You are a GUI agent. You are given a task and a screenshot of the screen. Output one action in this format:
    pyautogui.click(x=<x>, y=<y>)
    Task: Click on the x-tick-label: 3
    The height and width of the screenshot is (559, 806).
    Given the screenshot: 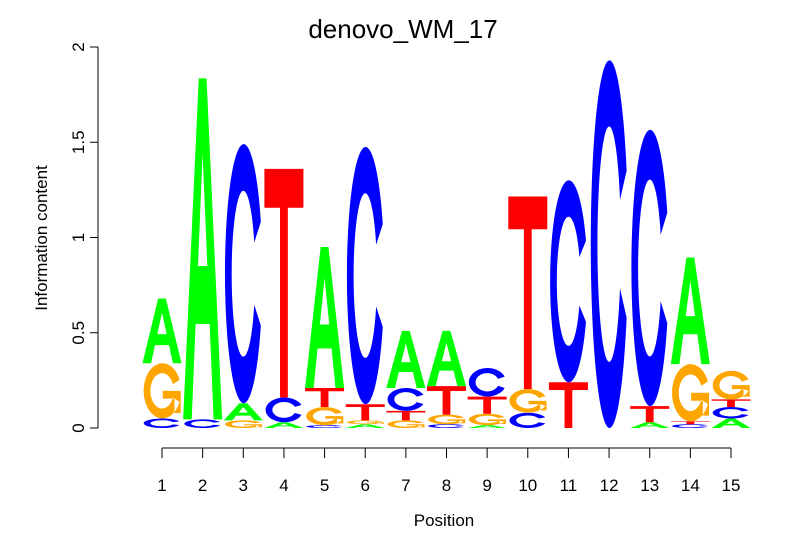 What is the action you would take?
    pyautogui.click(x=243, y=485)
    